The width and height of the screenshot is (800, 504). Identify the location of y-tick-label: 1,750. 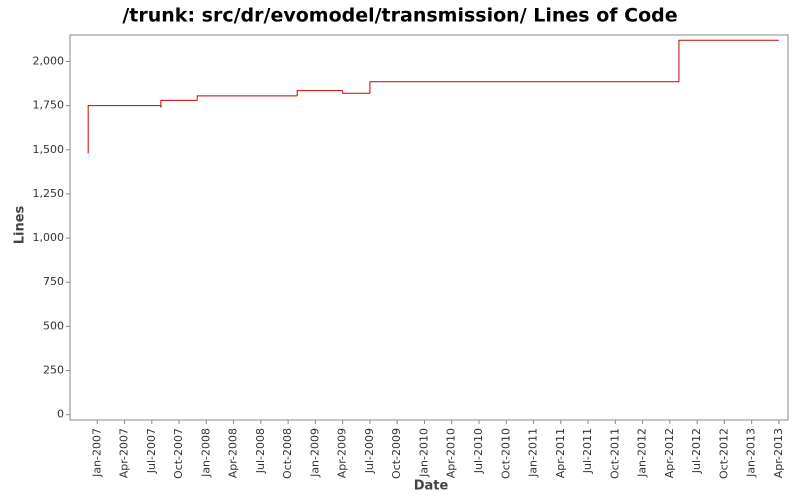
(49, 105).